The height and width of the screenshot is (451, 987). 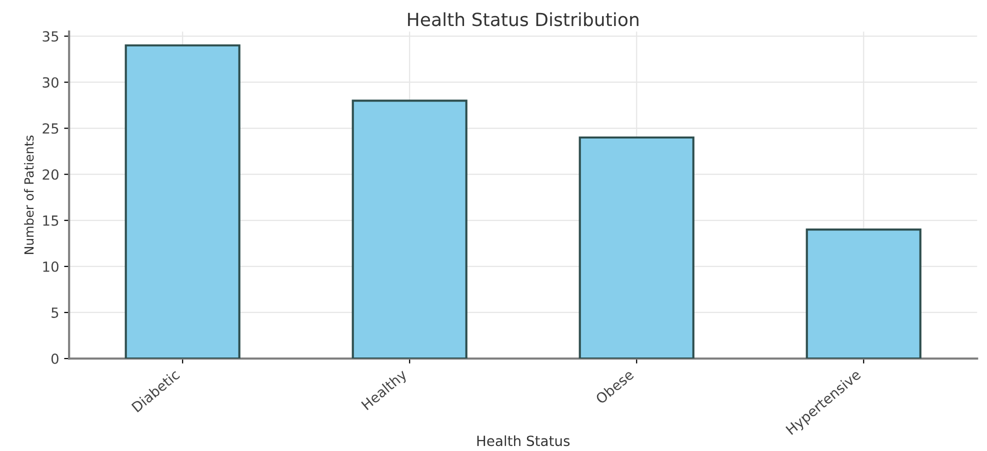 I want to click on y-tick-label: 25, so click(x=50, y=128).